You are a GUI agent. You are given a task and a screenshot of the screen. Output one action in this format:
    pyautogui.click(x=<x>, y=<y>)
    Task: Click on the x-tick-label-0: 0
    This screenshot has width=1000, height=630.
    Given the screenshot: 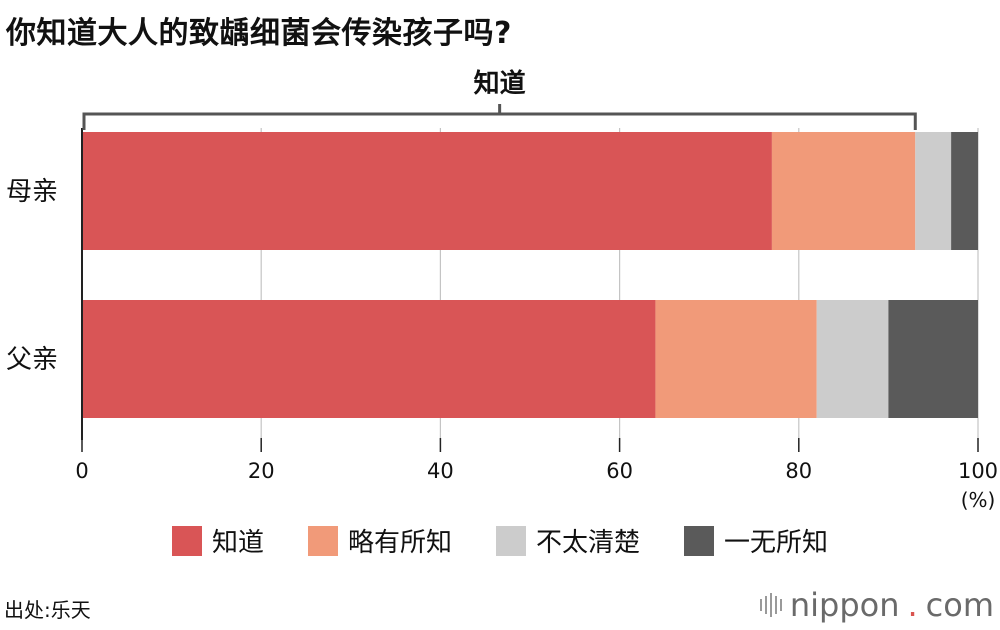 What is the action you would take?
    pyautogui.click(x=81, y=471)
    